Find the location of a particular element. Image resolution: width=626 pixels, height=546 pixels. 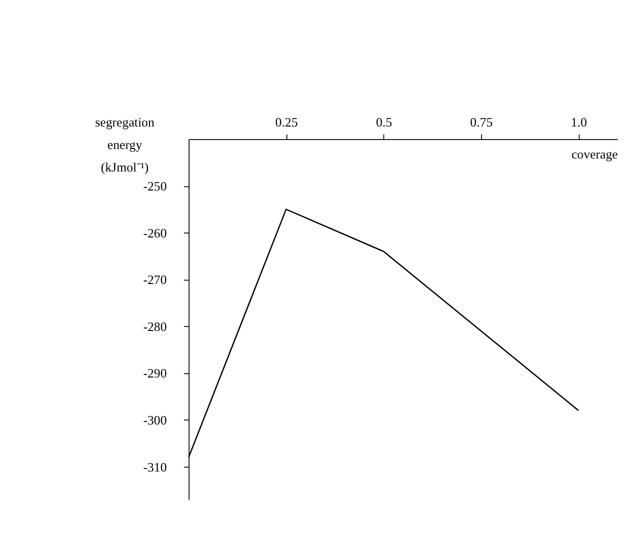

y-tick-label: -270 is located at coordinates (155, 280).